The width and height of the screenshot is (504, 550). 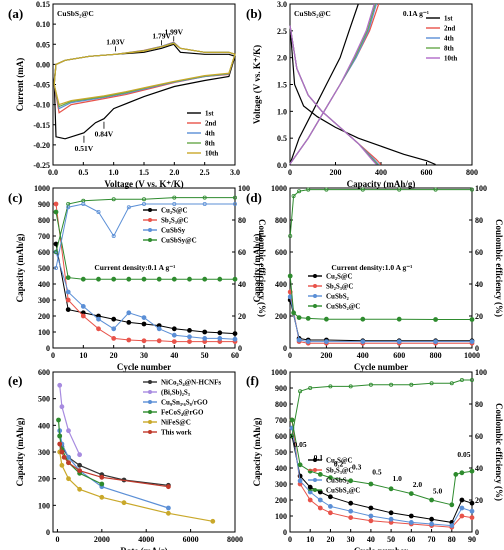 What do you see at coordinates (210, 124) in the screenshot?
I see `legend-label: 2nd` at bounding box center [210, 124].